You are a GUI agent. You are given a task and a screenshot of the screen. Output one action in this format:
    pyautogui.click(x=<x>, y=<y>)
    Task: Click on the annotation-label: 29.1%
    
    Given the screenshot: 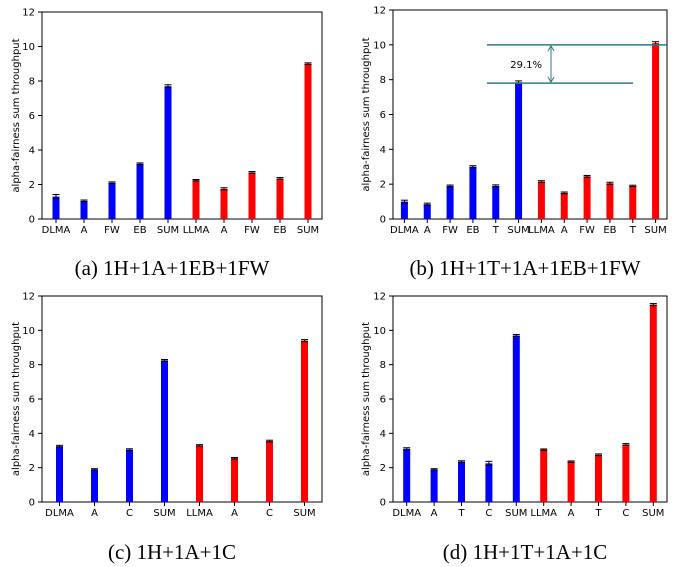 What is the action you would take?
    pyautogui.click(x=526, y=65)
    